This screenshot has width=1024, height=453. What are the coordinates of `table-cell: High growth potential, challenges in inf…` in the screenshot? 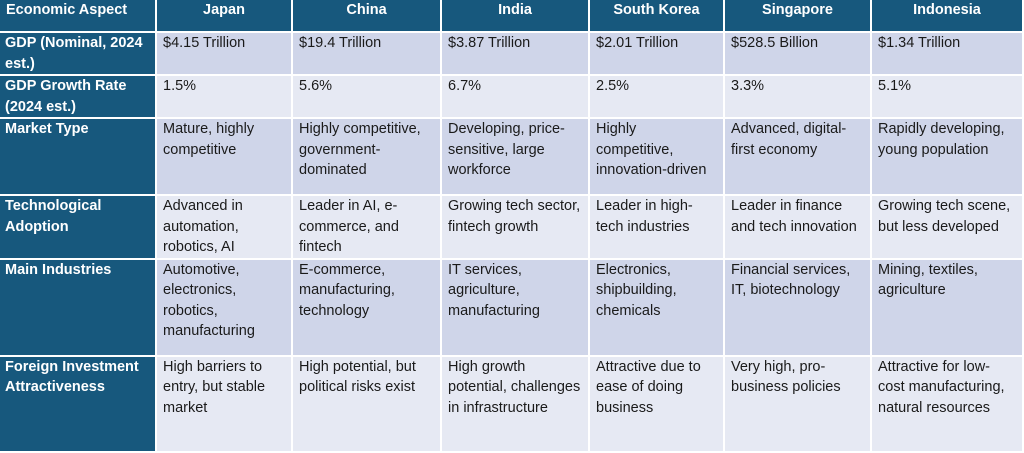 It's located at (516, 404).